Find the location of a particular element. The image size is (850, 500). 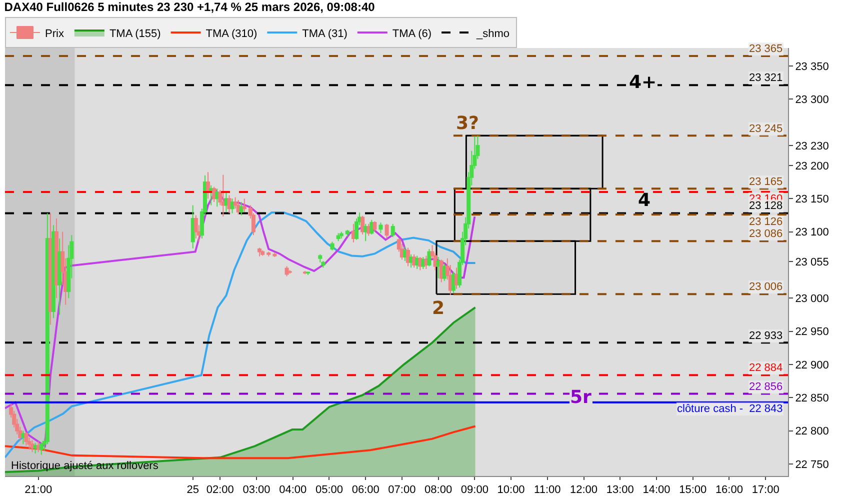

legend-label: _shmo is located at coordinates (493, 34).